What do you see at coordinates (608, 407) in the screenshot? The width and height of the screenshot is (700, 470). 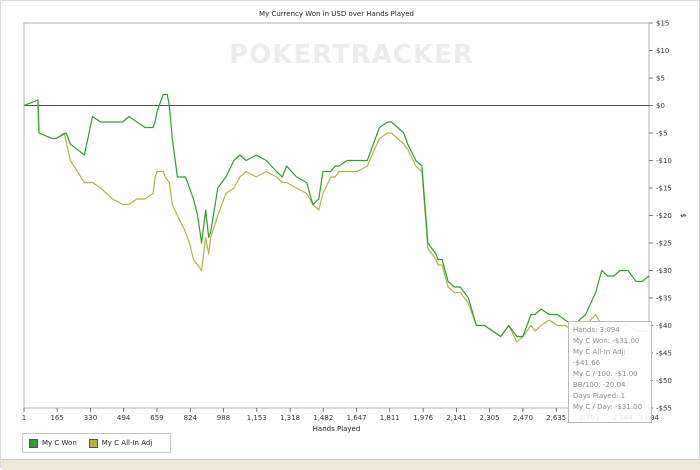 I see `tooltip-line-per-day: My C / Day: -$31.00` at bounding box center [608, 407].